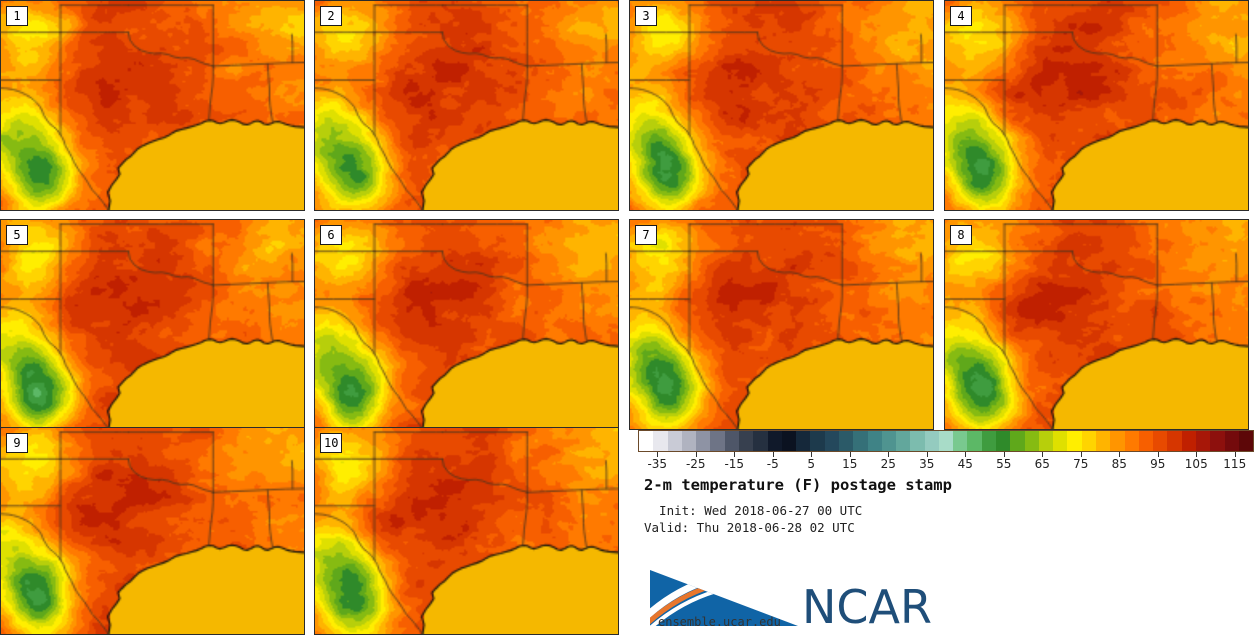 The image size is (1260, 635). Describe the element at coordinates (1042, 464) in the screenshot. I see `colorbar-tick-label: 65` at that location.